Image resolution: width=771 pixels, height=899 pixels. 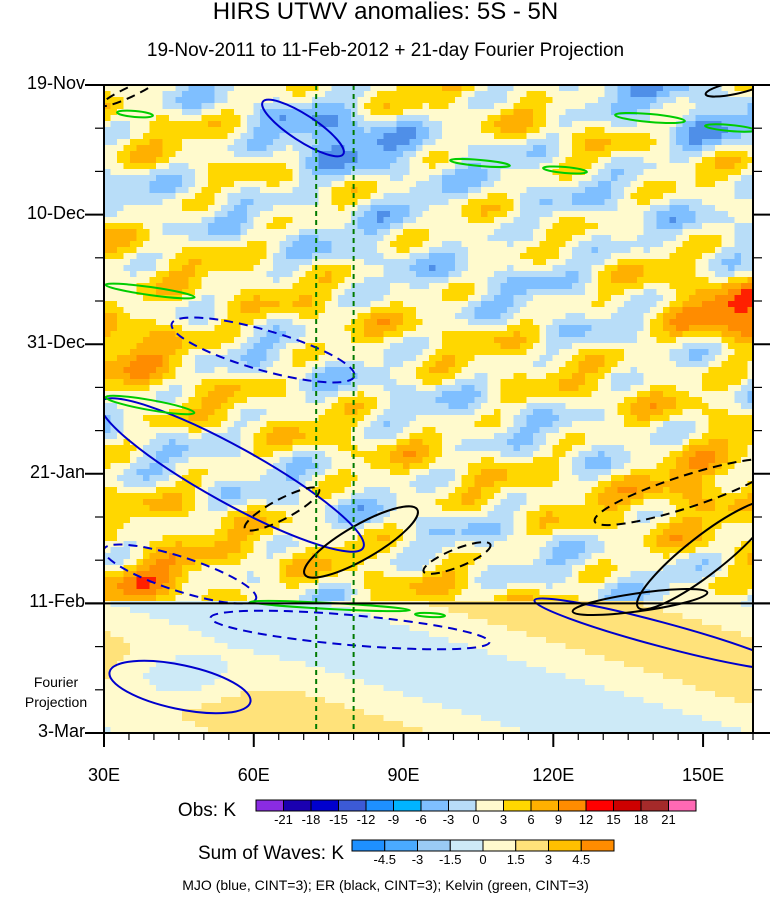 What do you see at coordinates (385, 12) in the screenshot?
I see `chart-title: HIRS UTWV anomalies: 5S - 5N` at bounding box center [385, 12].